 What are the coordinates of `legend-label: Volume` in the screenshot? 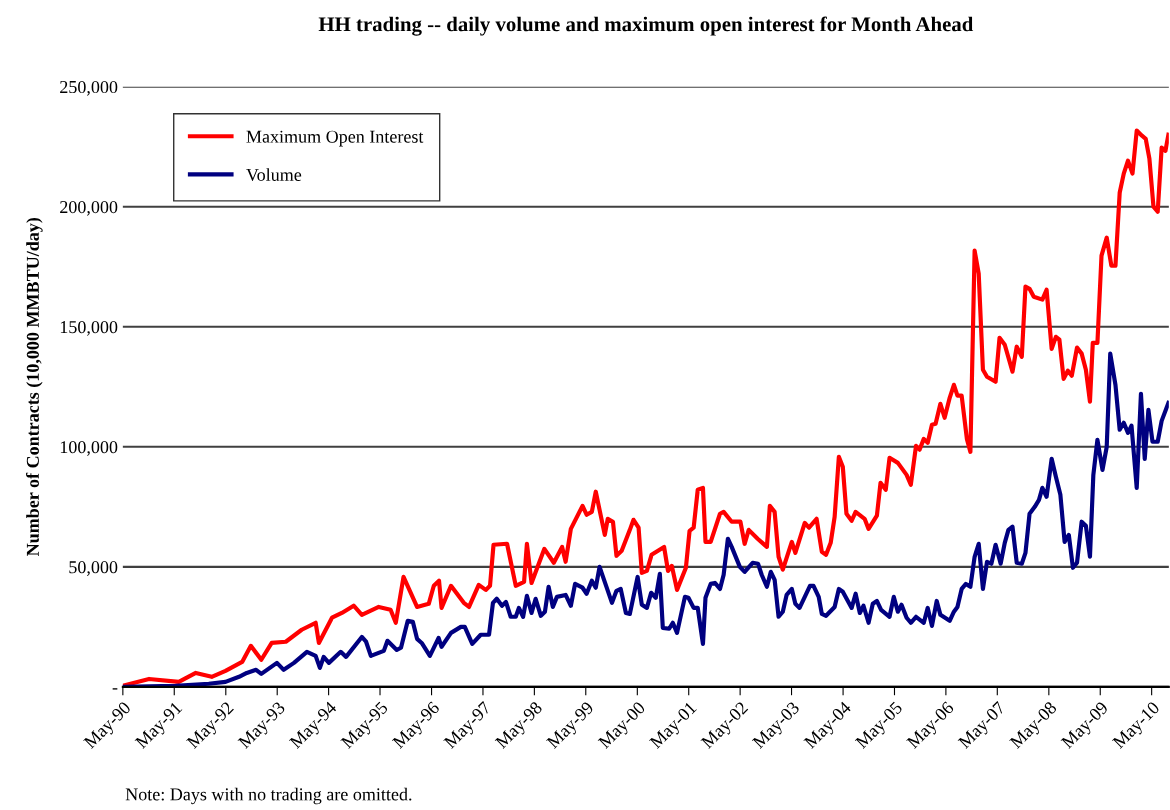 It's located at (274, 175).